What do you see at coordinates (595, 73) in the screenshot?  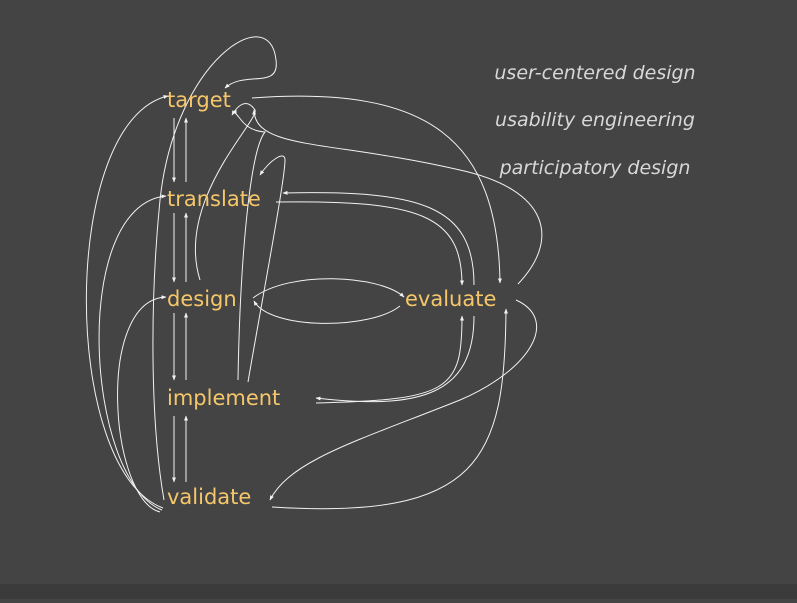 I see `topic-user-centered-design: user-centered design` at bounding box center [595, 73].